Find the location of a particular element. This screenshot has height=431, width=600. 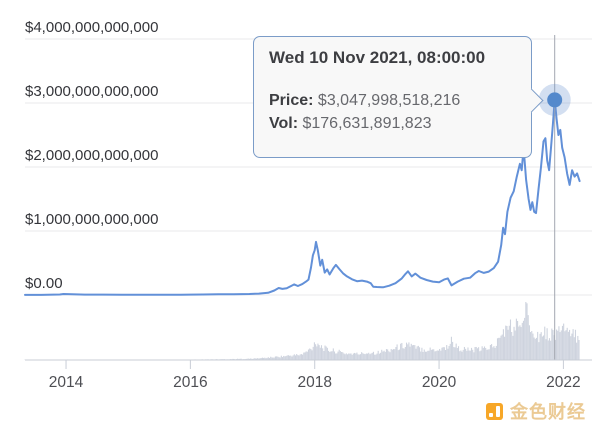

jinse-finance-watermark: 金色财经 is located at coordinates (536, 411).